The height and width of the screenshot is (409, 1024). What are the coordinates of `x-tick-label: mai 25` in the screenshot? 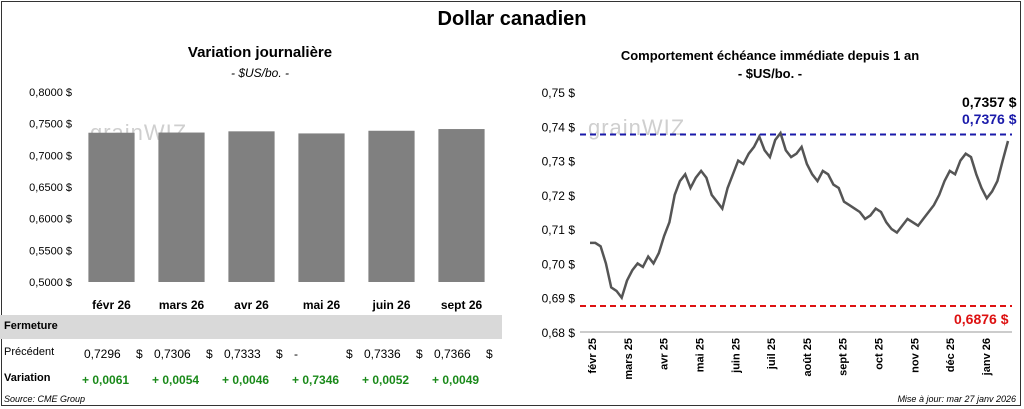 It's located at (700, 355).